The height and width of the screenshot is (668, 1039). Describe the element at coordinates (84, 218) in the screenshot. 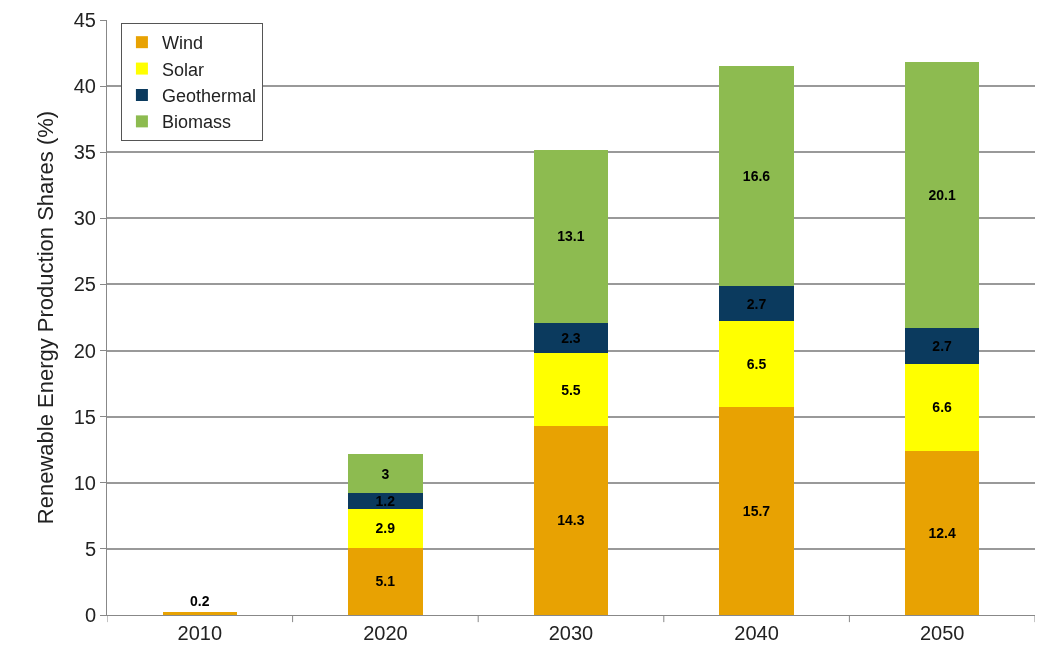

I see `y-tick-label: 30` at that location.